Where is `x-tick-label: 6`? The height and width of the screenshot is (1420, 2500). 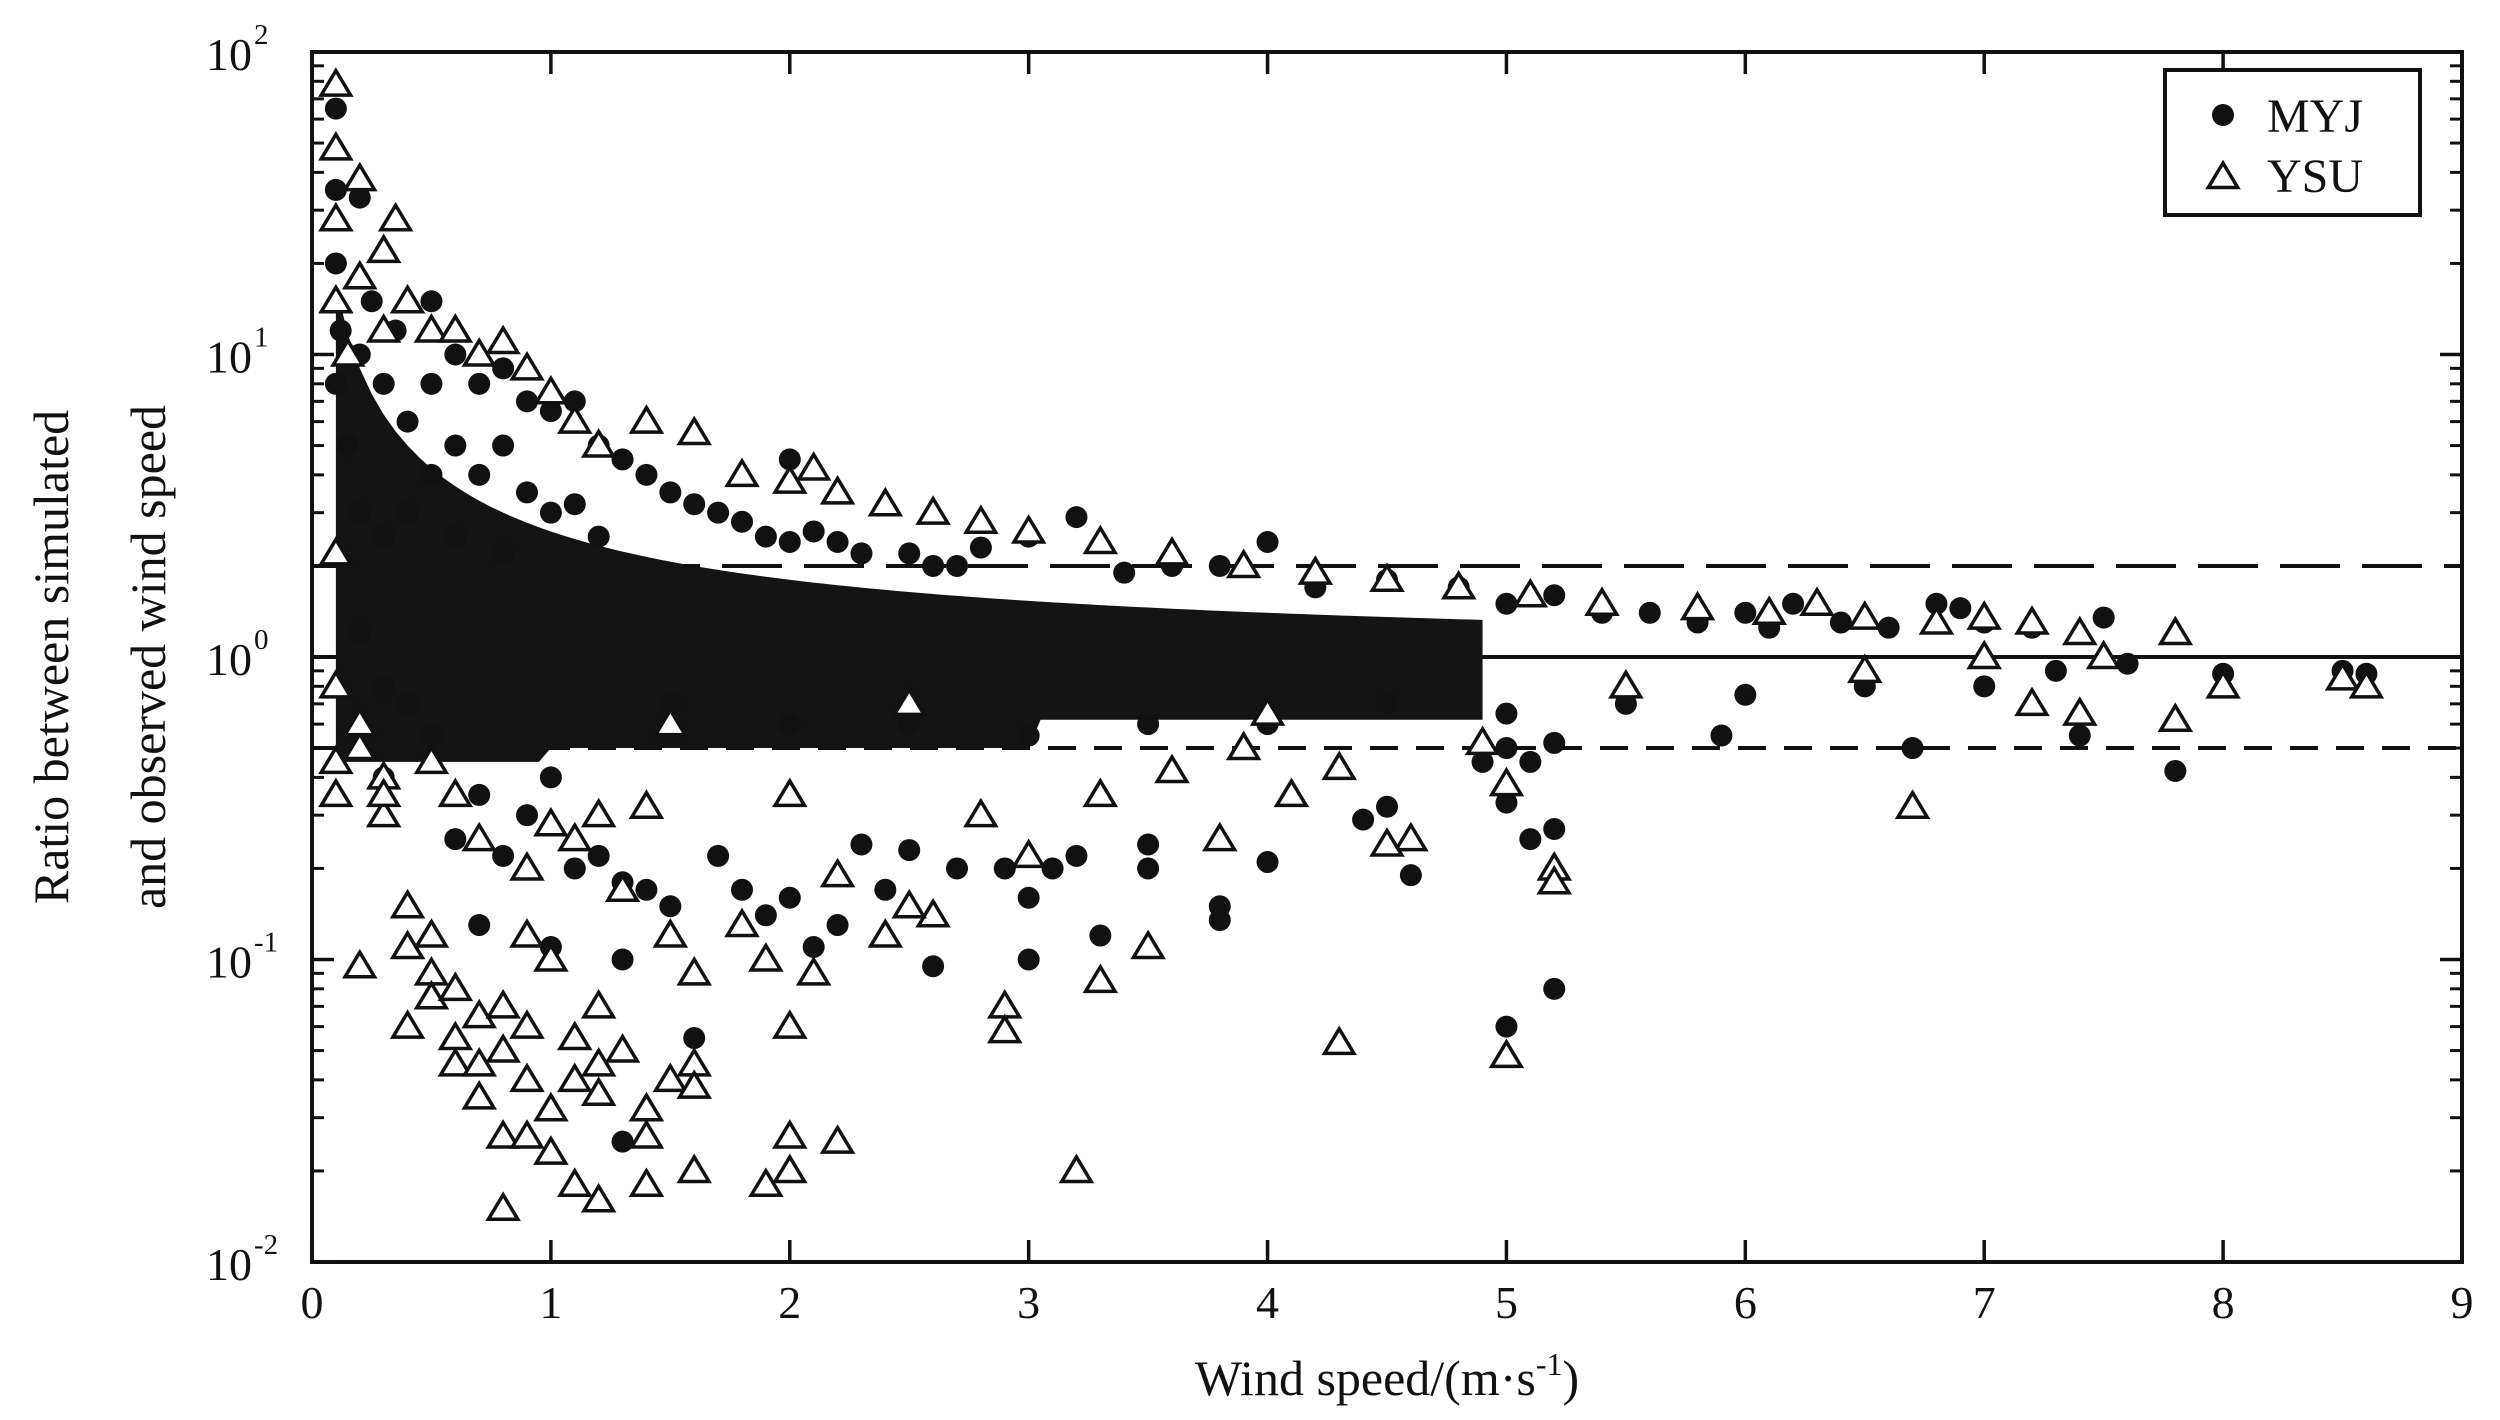 x-tick-label: 6 is located at coordinates (1745, 1302).